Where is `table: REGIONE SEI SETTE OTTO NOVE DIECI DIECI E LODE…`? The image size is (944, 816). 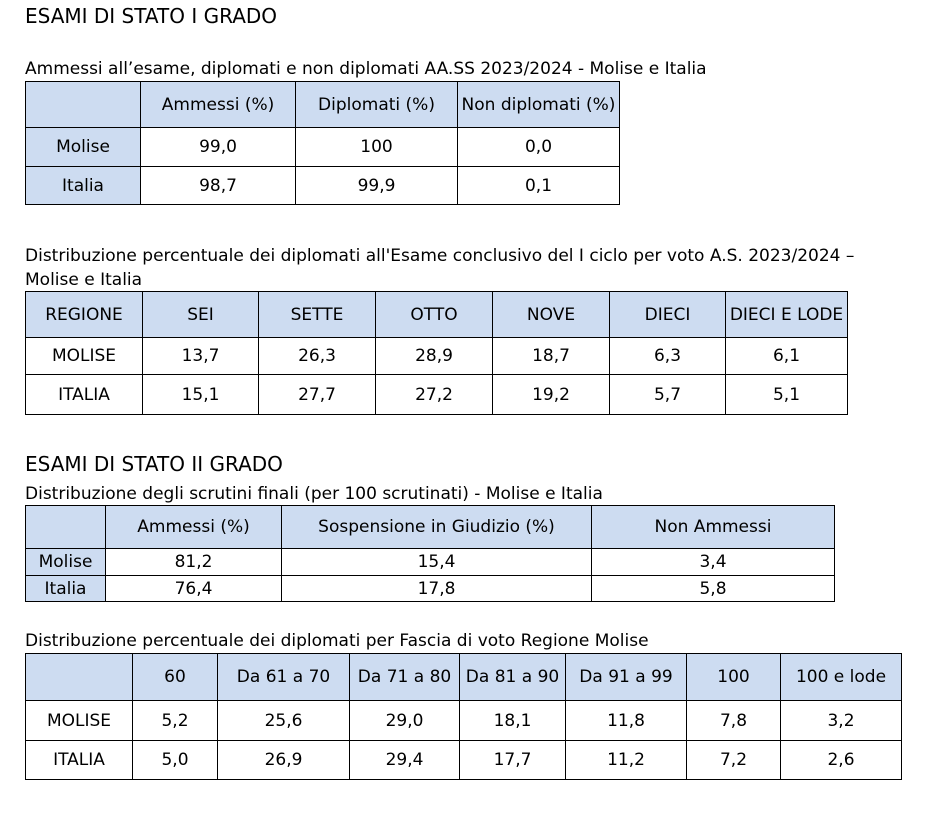
table: REGIONE SEI SETTE OTTO NOVE DIECI DIECI E LODE… is located at coordinates (436, 353).